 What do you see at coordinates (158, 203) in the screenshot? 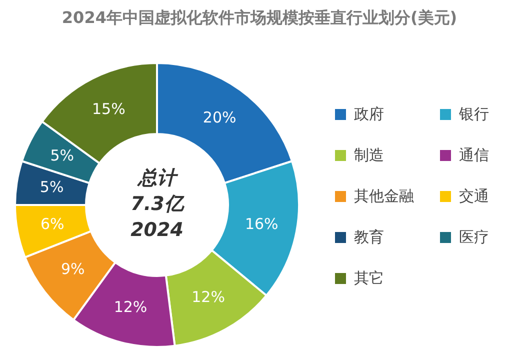
I see `text: 7.3亿` at bounding box center [158, 203].